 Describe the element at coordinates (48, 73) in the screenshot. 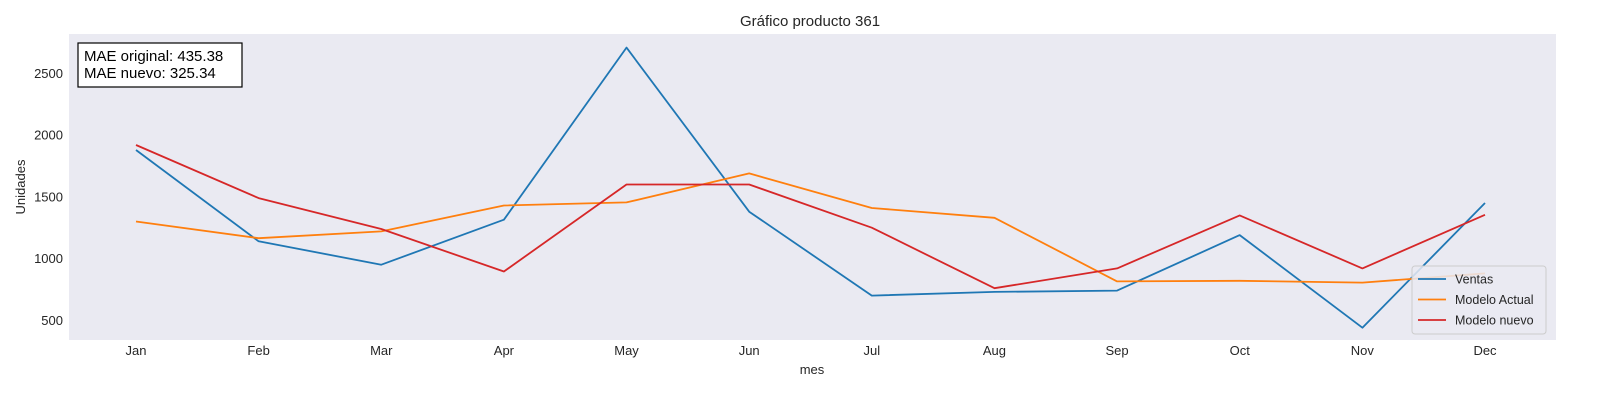

I see `y-tick-label-2500: 2500` at that location.